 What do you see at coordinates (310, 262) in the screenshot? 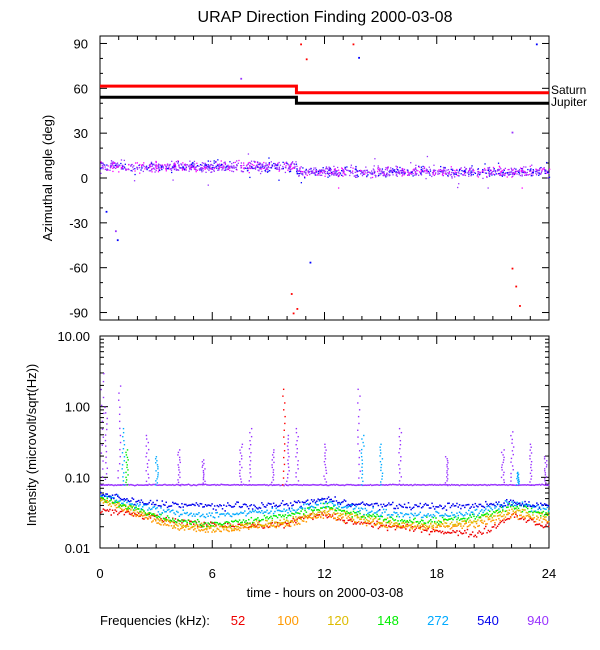
I see `azimuth-outlier-point` at bounding box center [310, 262].